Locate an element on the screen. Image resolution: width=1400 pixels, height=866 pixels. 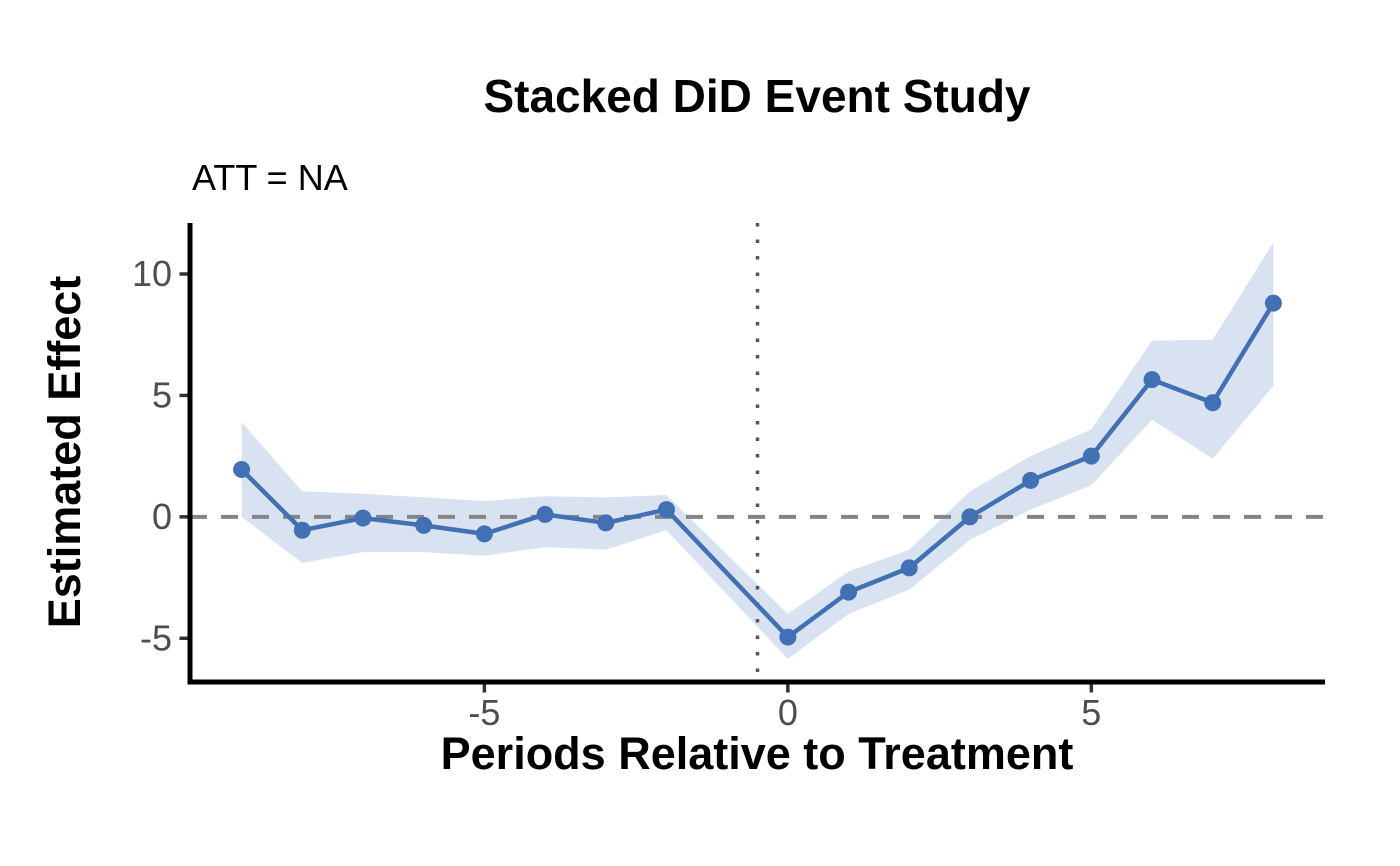
y-tick-label: 0 is located at coordinates (162, 516).